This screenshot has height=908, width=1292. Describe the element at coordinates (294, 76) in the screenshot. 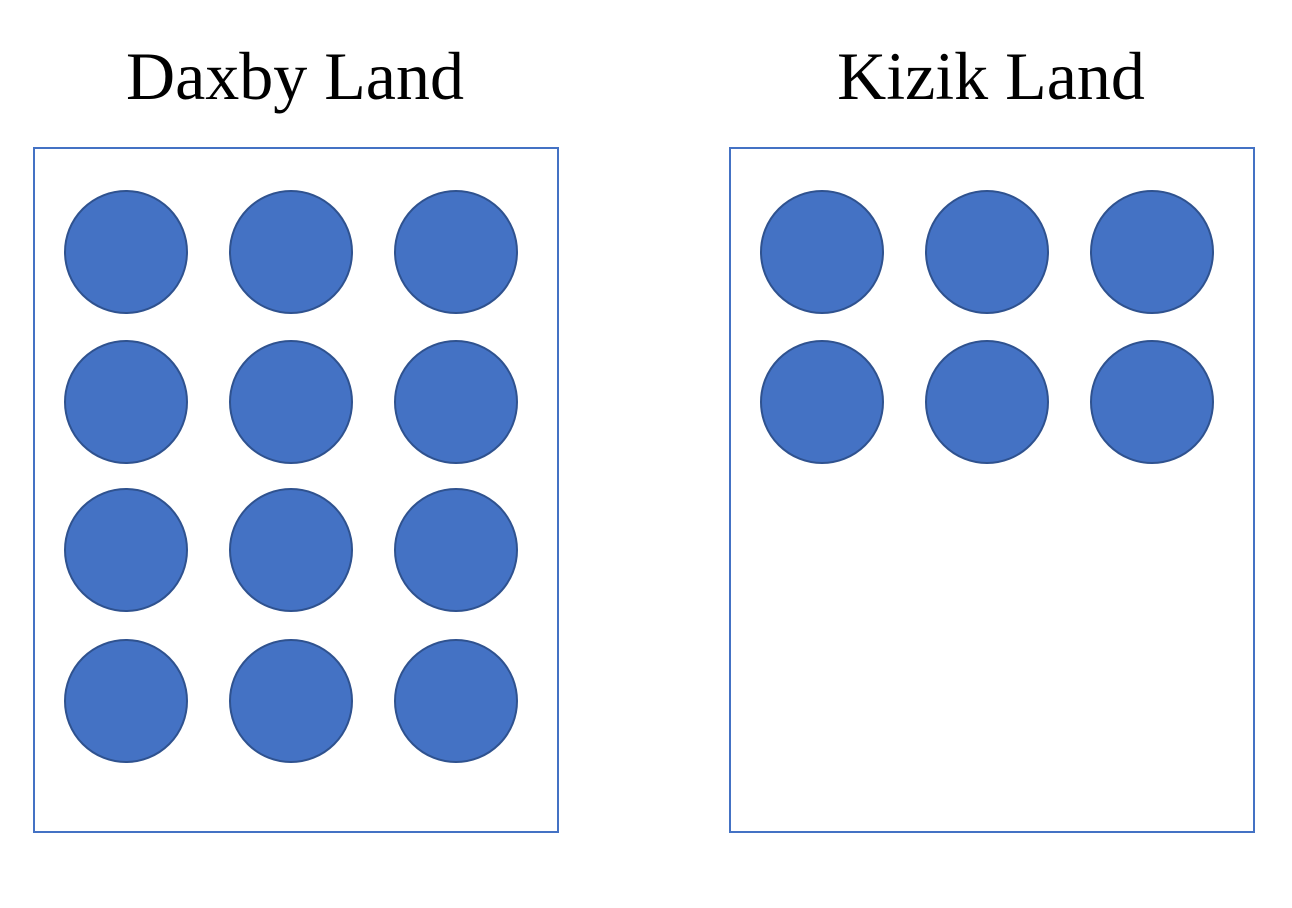

I see `daxby-land-title: Daxby Land` at that location.